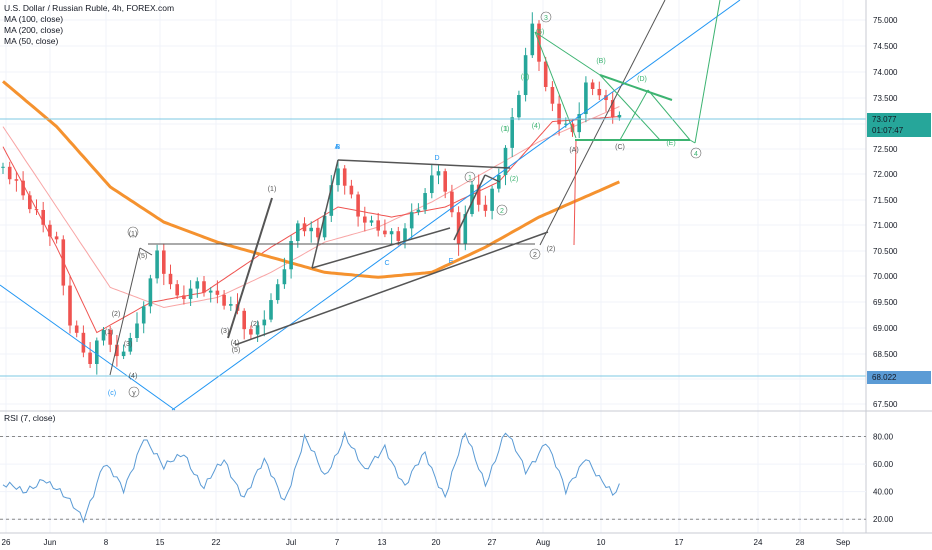 The width and height of the screenshot is (932, 550). Describe the element at coordinates (436, 542) in the screenshot. I see `time-tick-label: 20` at that location.